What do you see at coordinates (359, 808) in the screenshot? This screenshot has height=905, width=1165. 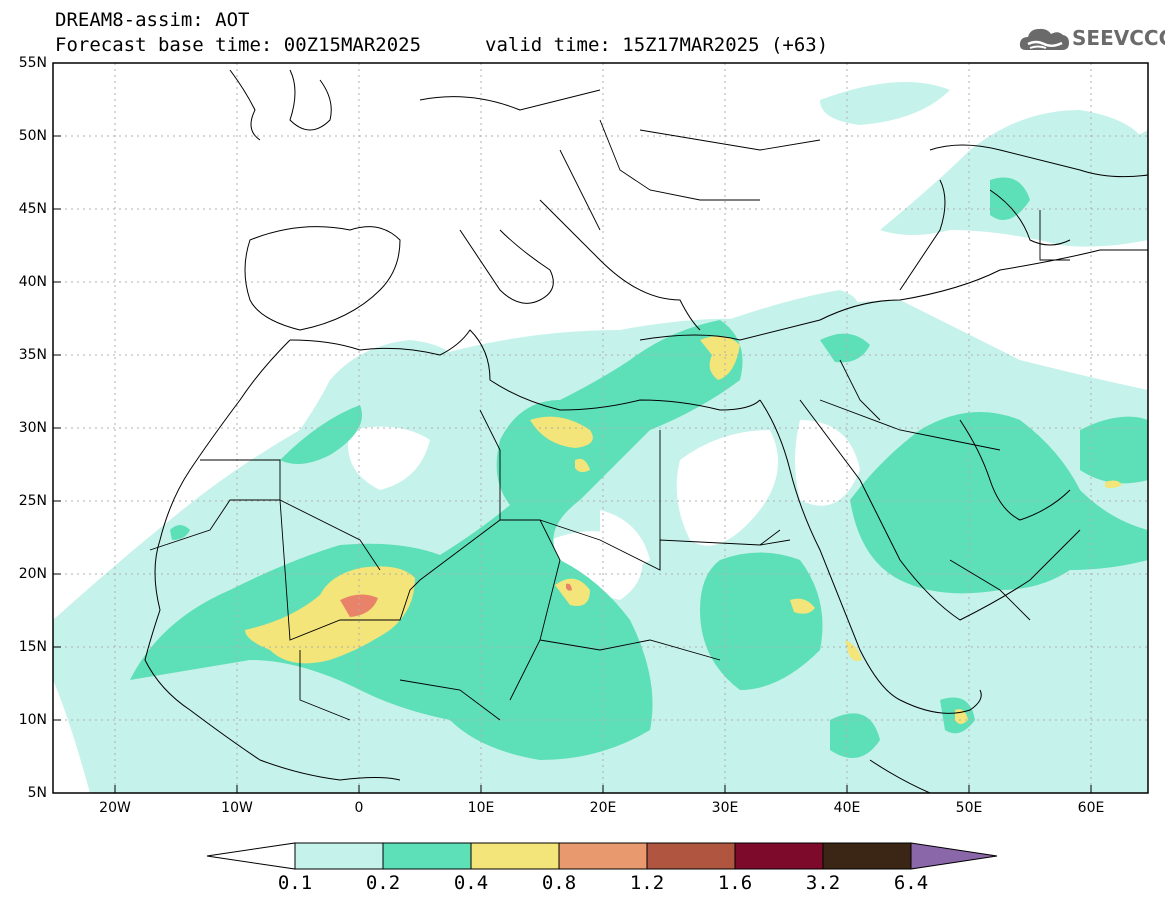 I see `lon-label: 0` at bounding box center [359, 808].